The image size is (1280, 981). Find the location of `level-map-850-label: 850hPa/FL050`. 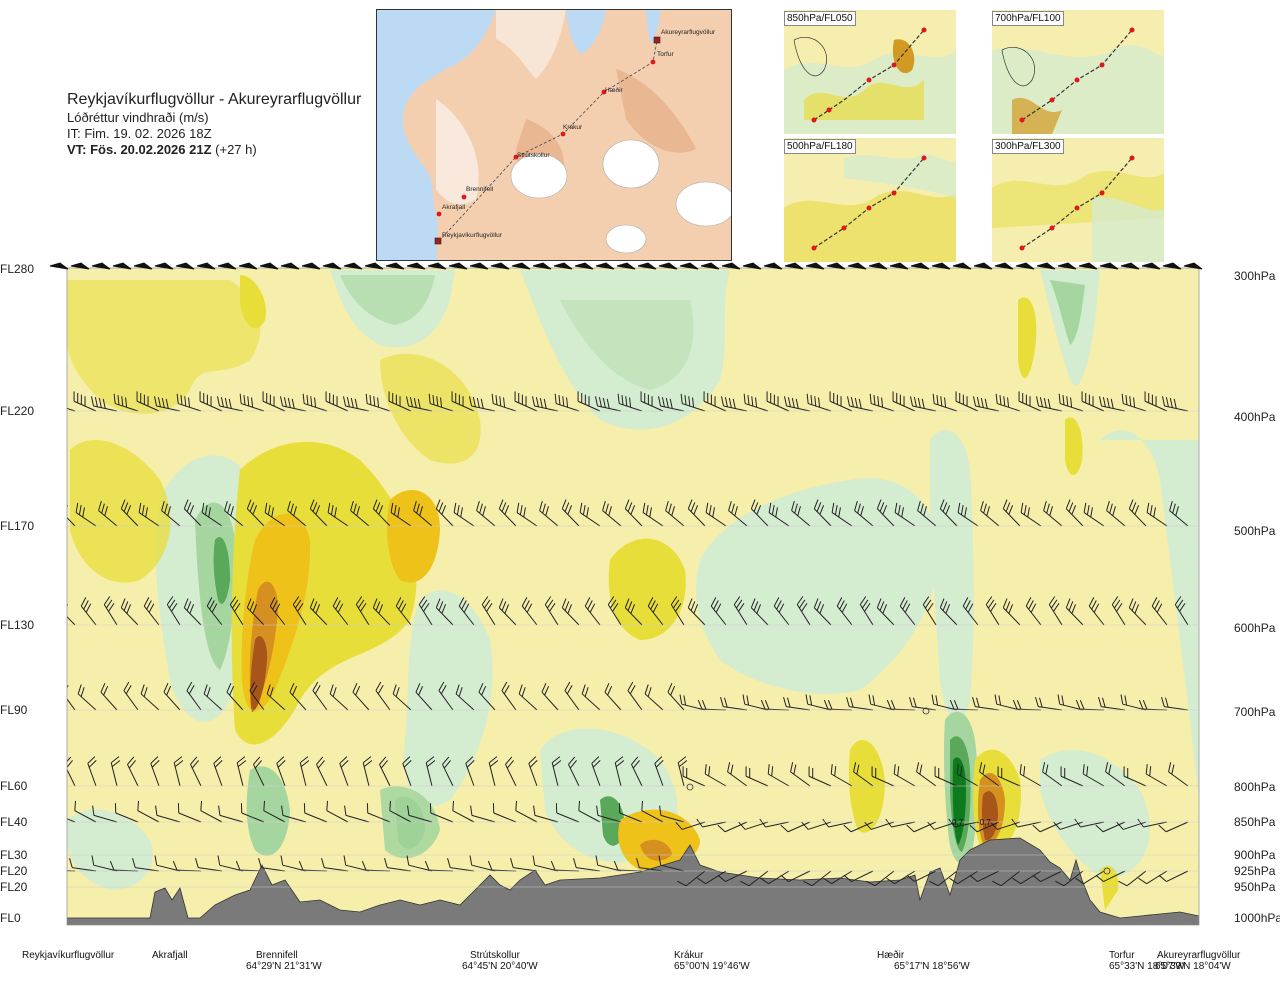

level-map-850-label: 850hPa/FL050 is located at coordinates (820, 18).